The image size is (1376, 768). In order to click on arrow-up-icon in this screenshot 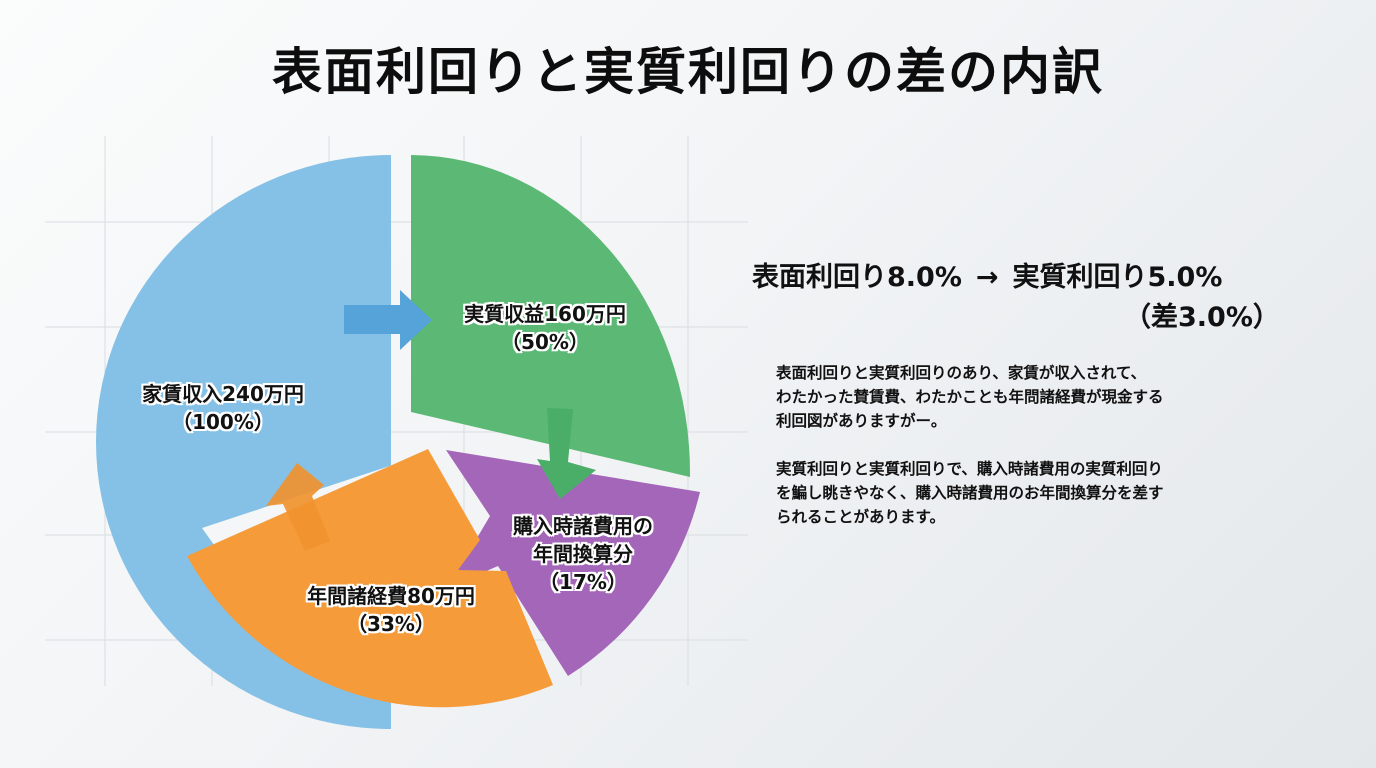, I will do `click(298, 507)`.